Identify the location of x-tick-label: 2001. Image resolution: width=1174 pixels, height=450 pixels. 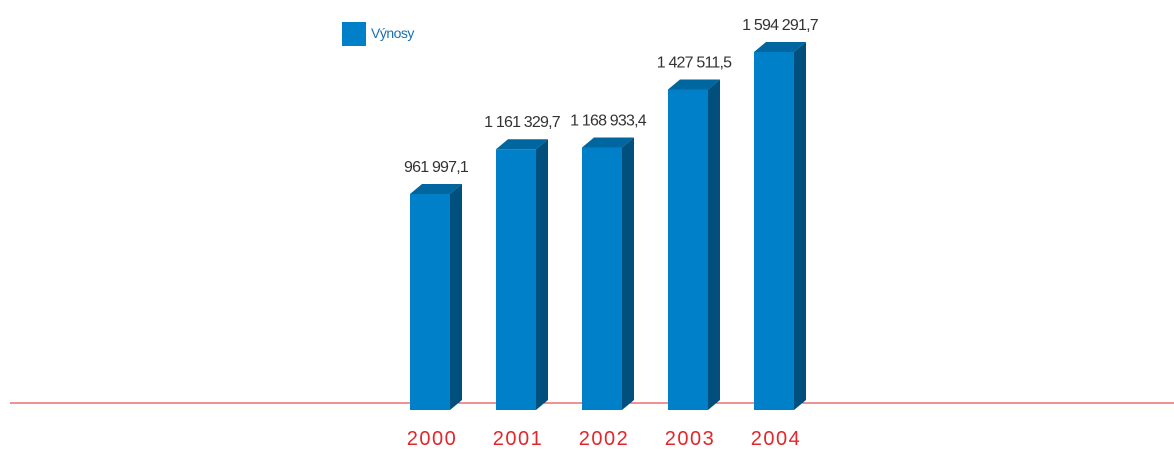
(518, 439).